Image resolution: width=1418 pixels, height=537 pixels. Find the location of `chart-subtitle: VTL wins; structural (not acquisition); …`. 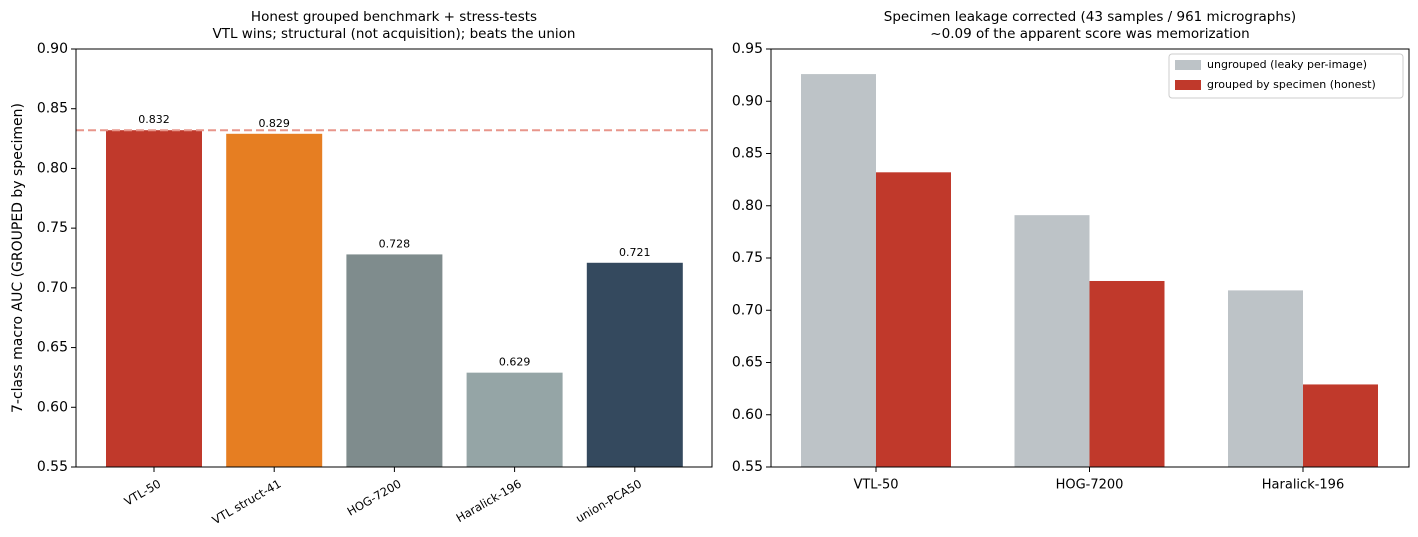

chart-subtitle: VTL wins; structural (not acquisition); … is located at coordinates (394, 34).